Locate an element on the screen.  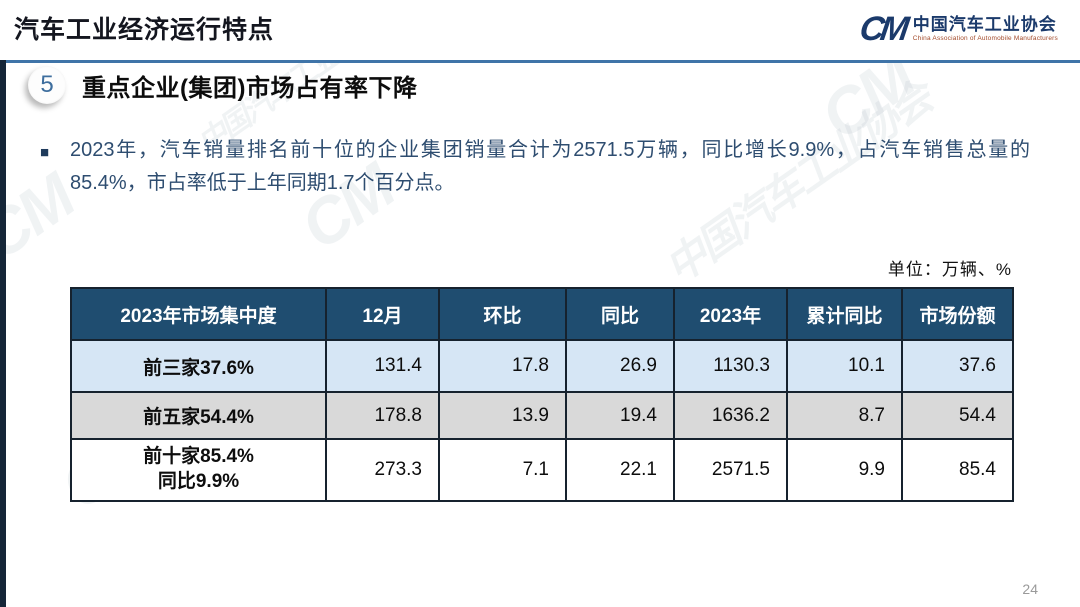
cell-value: 8.7 is located at coordinates (844, 415).